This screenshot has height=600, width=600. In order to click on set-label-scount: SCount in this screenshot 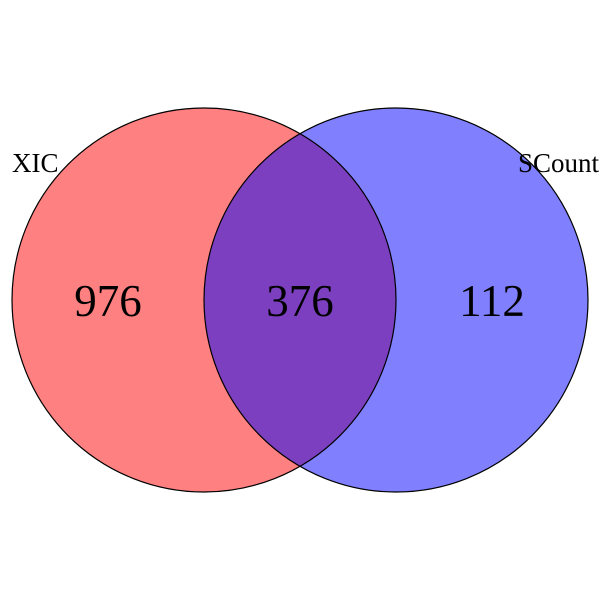, I will do `click(559, 163)`.